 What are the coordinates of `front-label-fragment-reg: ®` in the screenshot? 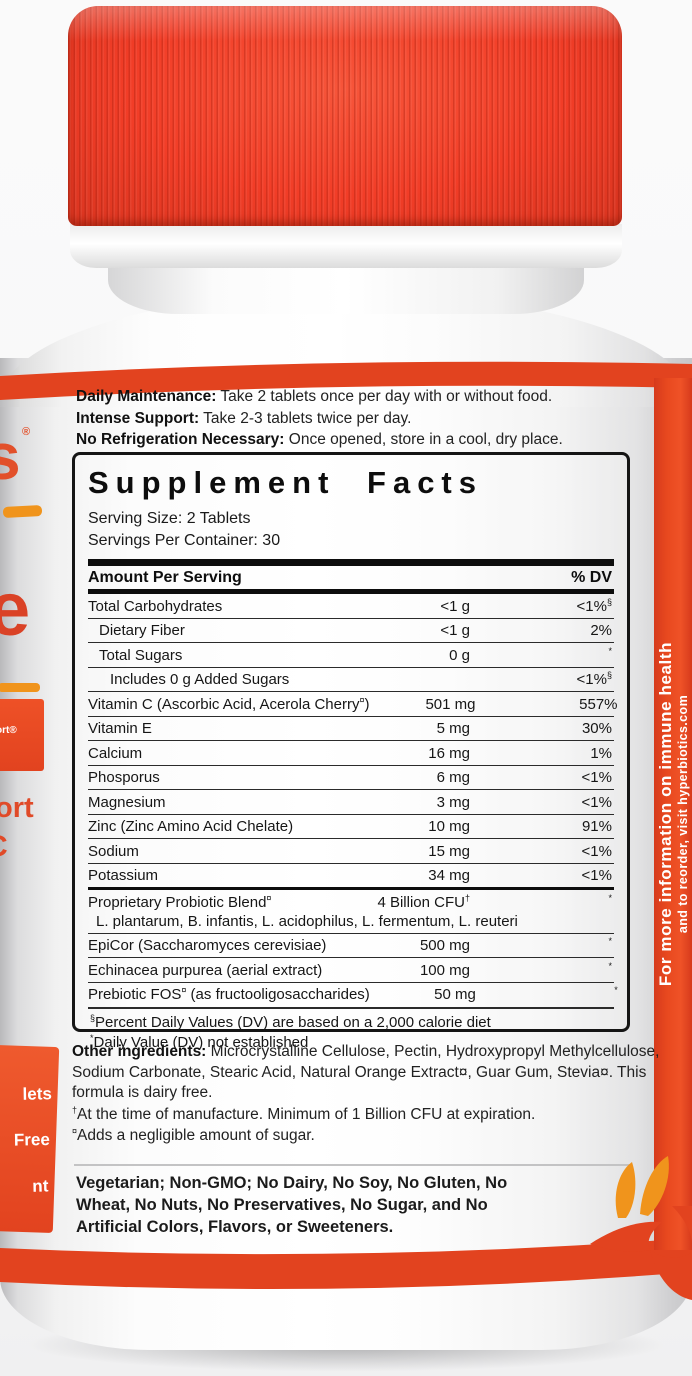 It's located at (26, 432).